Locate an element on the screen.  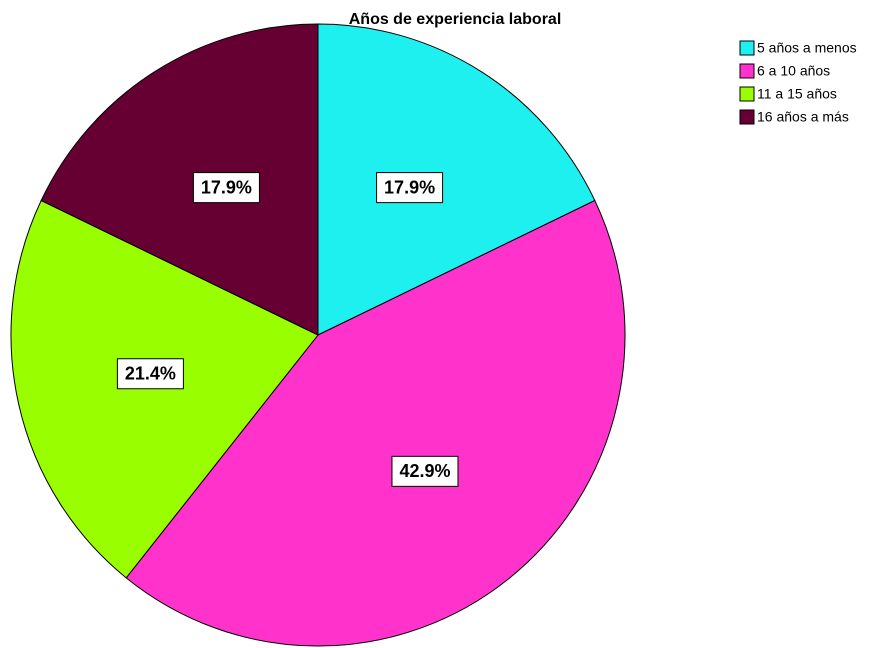
legend-label: 16 años a más is located at coordinates (803, 117).